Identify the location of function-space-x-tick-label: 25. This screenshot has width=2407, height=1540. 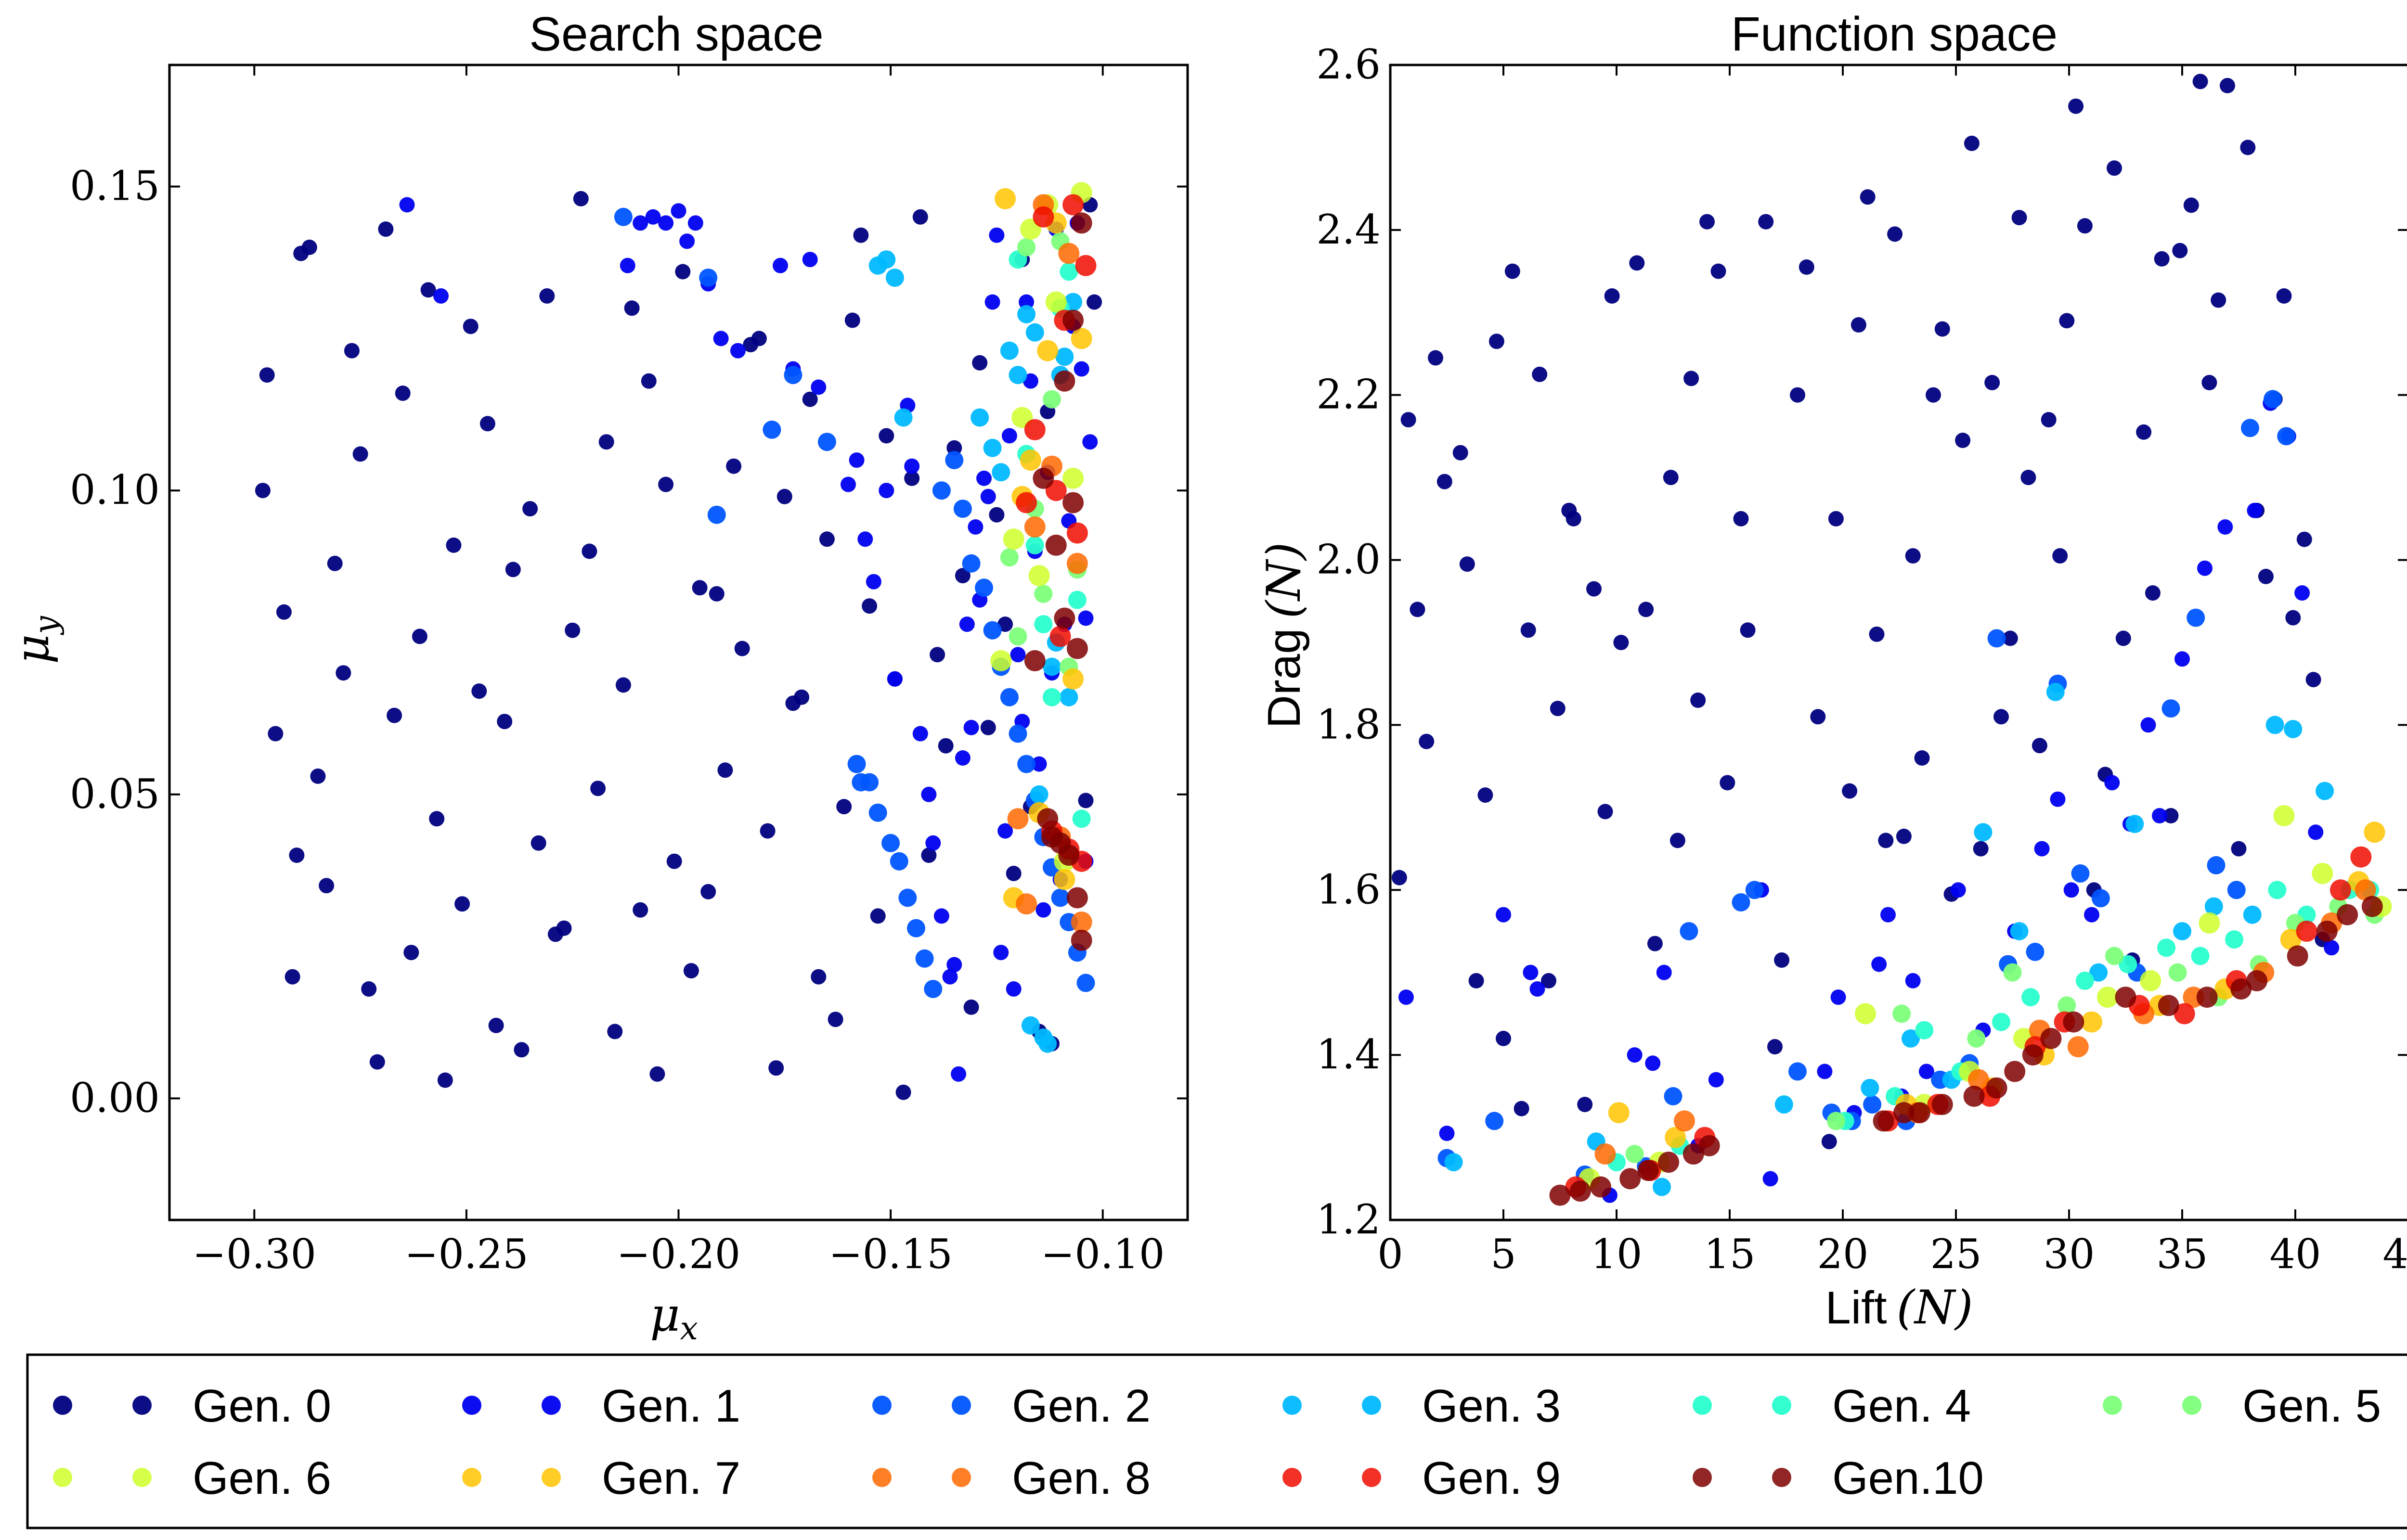
(1956, 1254).